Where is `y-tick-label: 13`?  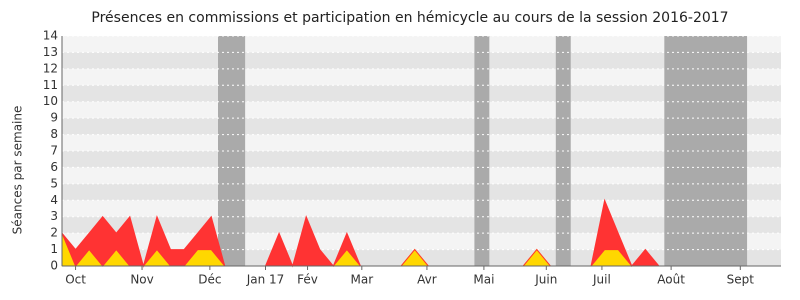
y-tick-label: 13 is located at coordinates (50, 52).